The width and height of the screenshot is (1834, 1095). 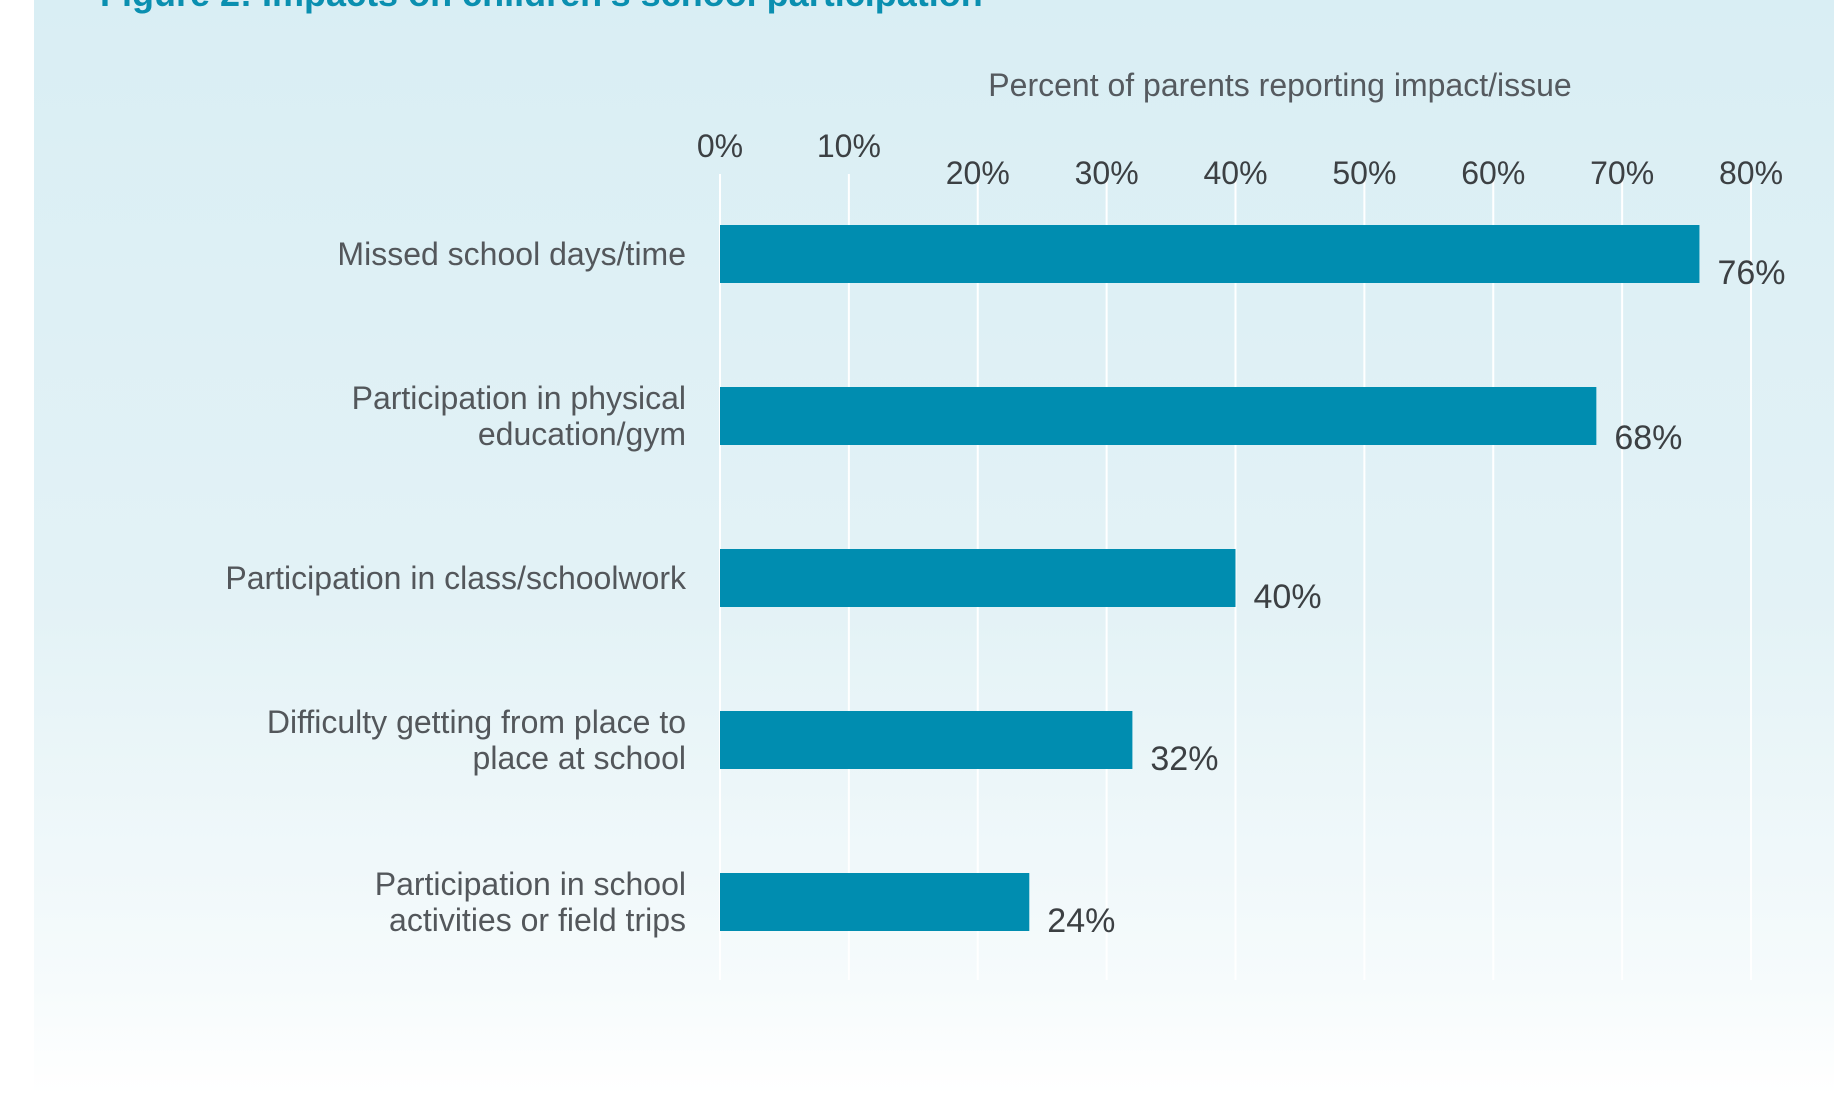 I want to click on bar-value-label: 68%, so click(x=1648, y=438).